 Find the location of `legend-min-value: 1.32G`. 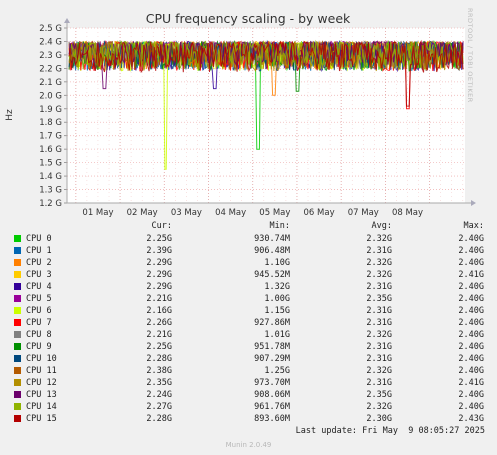

legend-min-value: 1.32G is located at coordinates (277, 287).